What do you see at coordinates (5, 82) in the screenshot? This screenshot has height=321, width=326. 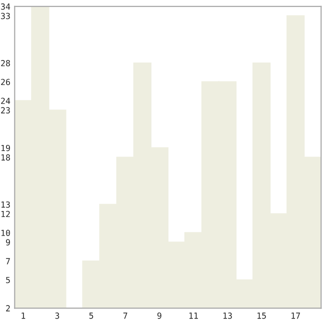 I see `y-tick-label: 26` at bounding box center [5, 82].